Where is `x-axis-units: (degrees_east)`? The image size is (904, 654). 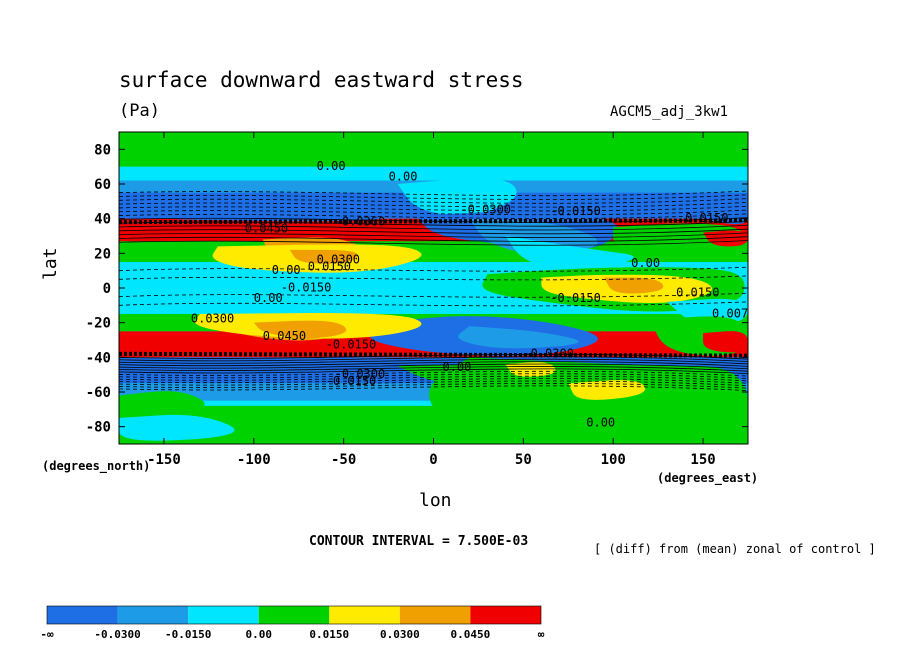 x-axis-units: (degrees_east) is located at coordinates (708, 478).